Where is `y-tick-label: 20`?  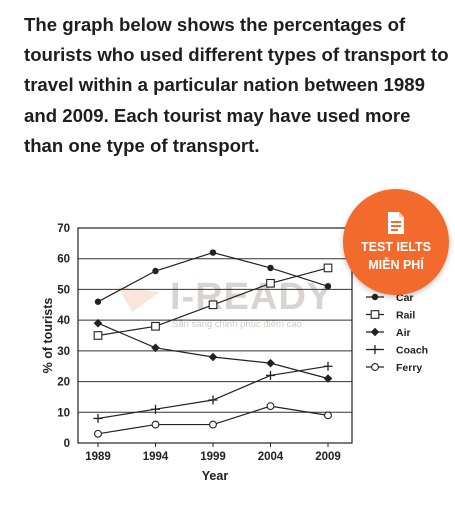 y-tick-label: 20 is located at coordinates (63, 383).